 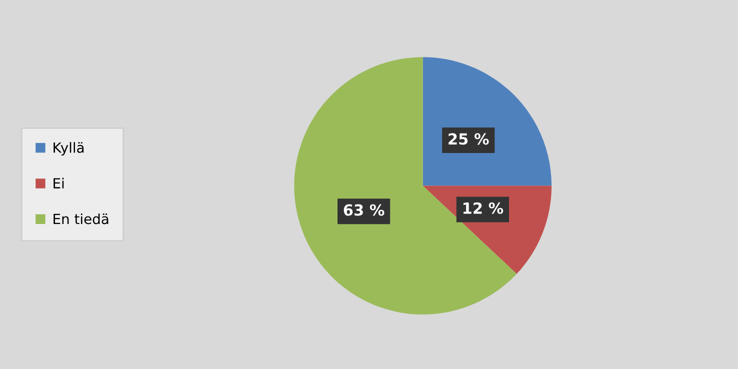 I want to click on data-label: 25 %, so click(x=468, y=139).